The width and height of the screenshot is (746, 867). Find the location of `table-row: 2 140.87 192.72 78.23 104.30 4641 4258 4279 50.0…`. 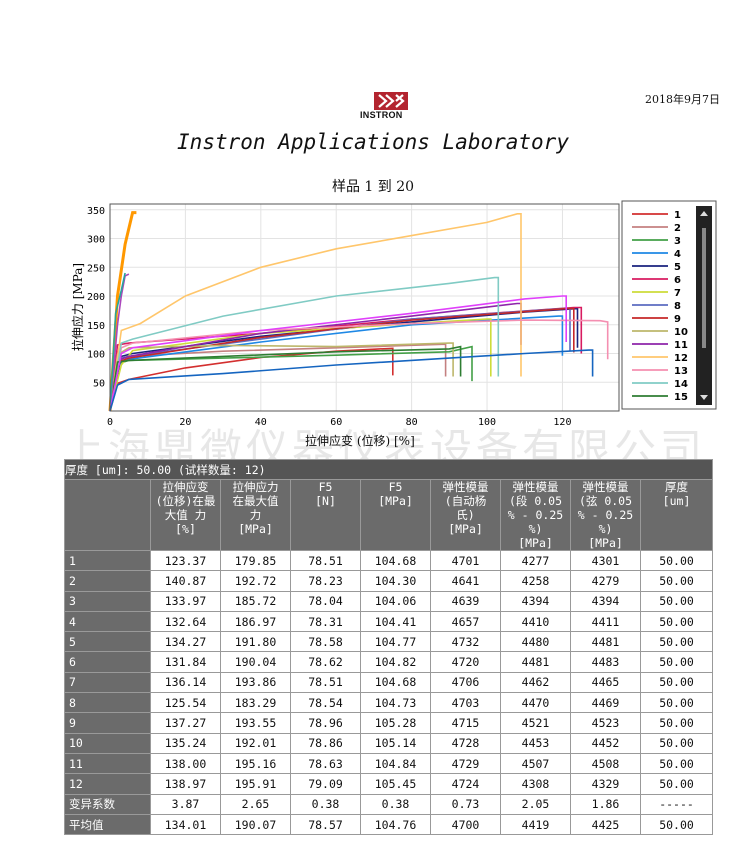

table-row: 2 140.87 192.72 78.23 104.30 4641 4258 4279 50.0… is located at coordinates (389, 581).